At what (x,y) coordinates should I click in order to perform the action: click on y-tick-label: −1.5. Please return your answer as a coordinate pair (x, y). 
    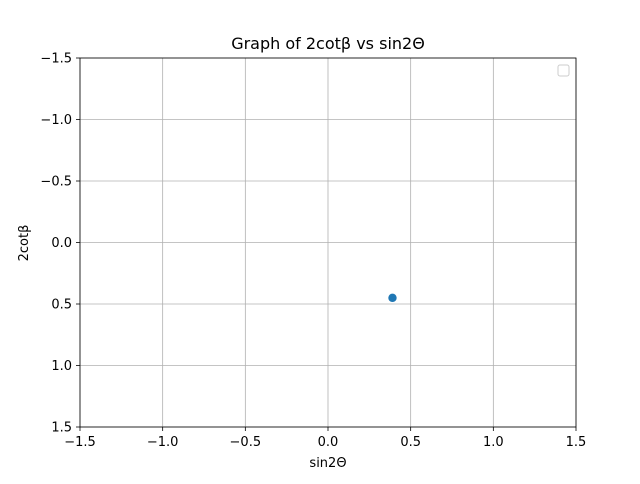
    Looking at the image, I should click on (56, 59).